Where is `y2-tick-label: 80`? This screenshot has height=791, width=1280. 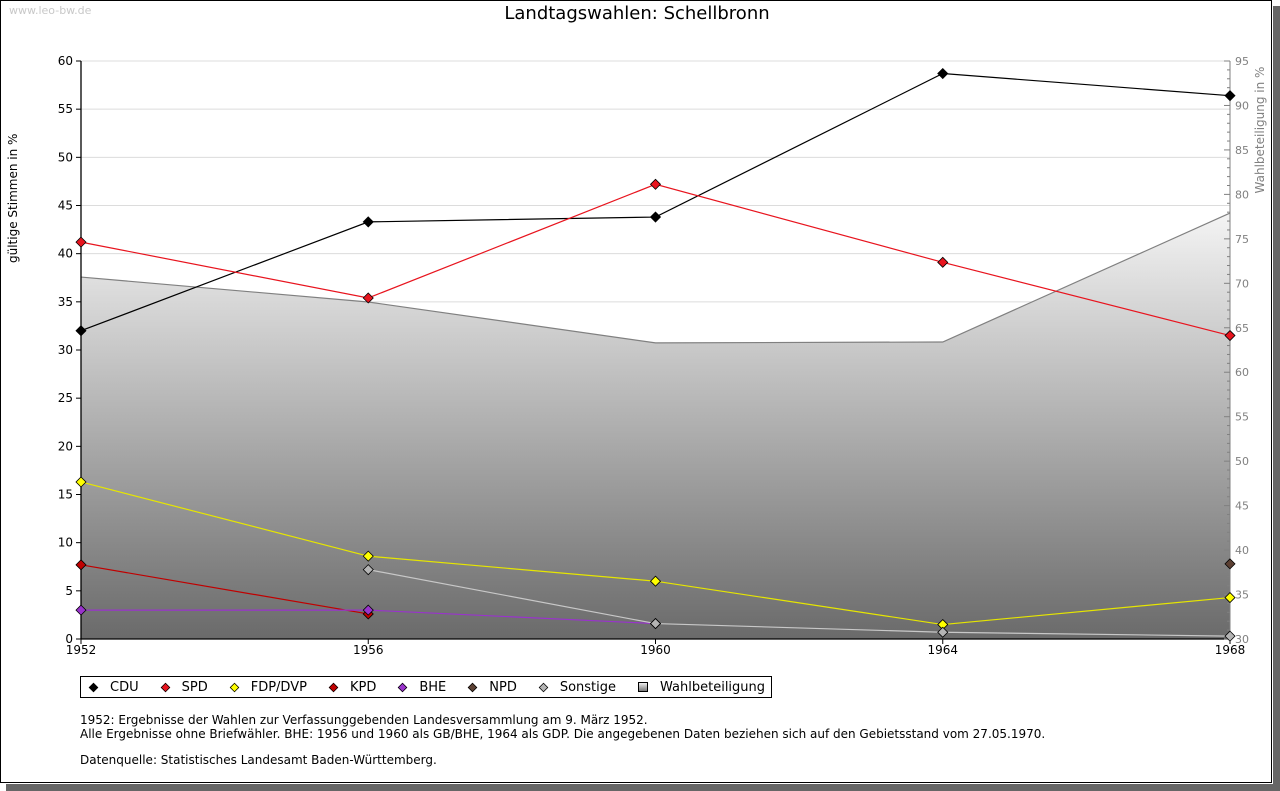
y2-tick-label: 80 is located at coordinates (1242, 194).